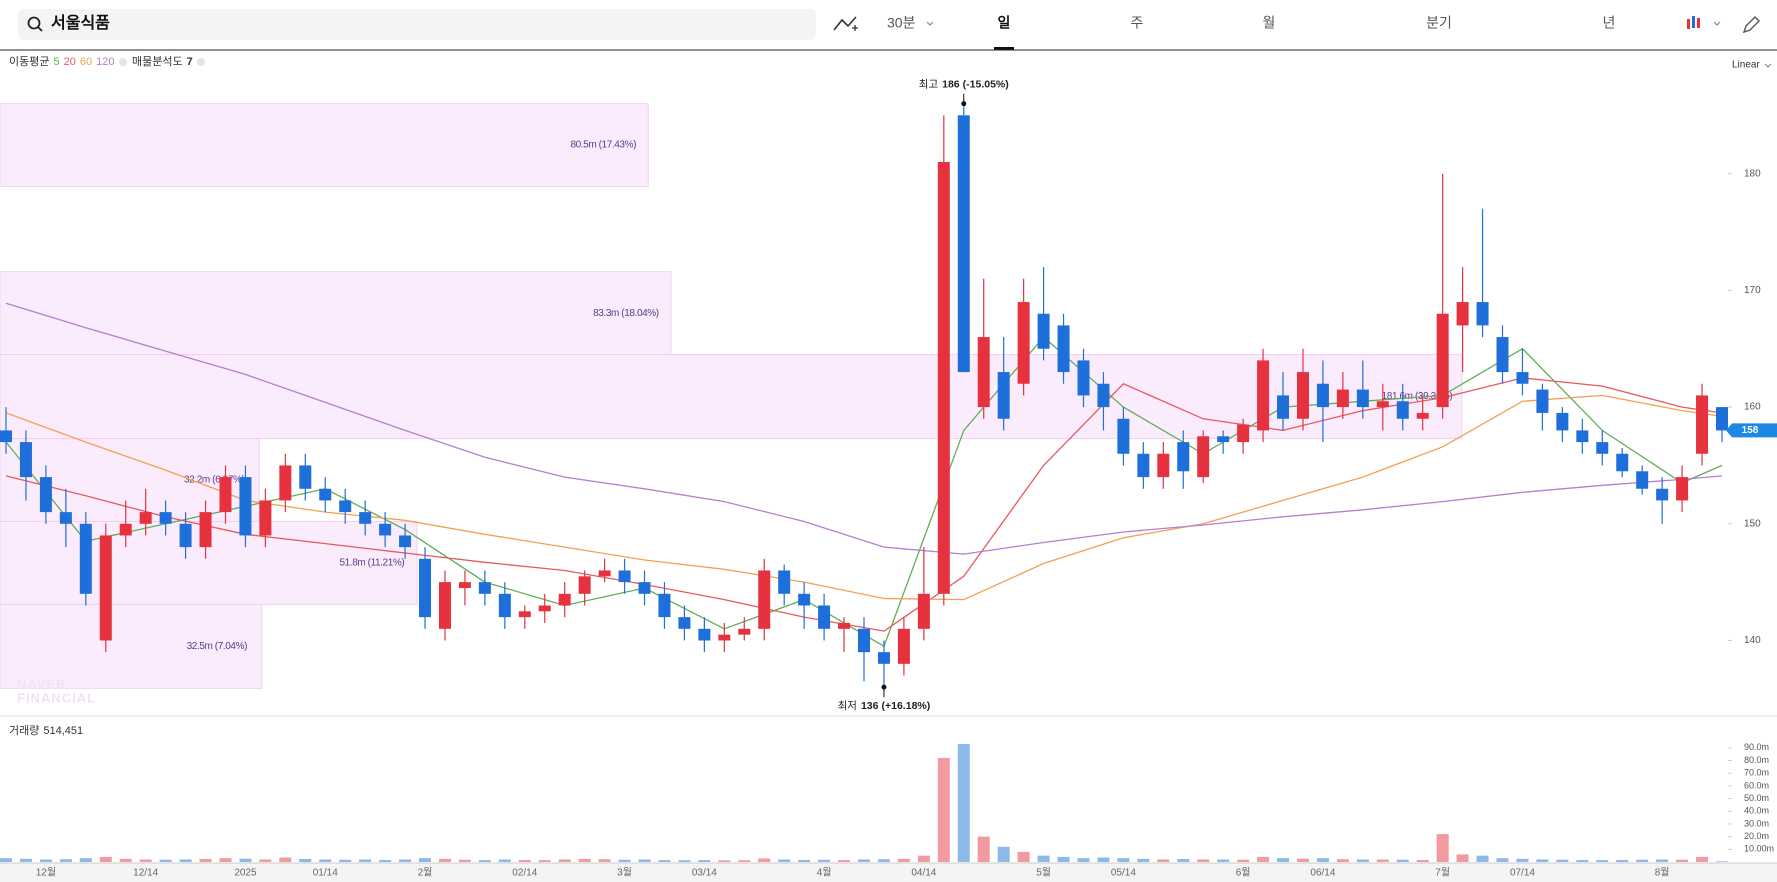 This screenshot has height=882, width=1777. I want to click on draw-tool-icon, so click(845, 23).